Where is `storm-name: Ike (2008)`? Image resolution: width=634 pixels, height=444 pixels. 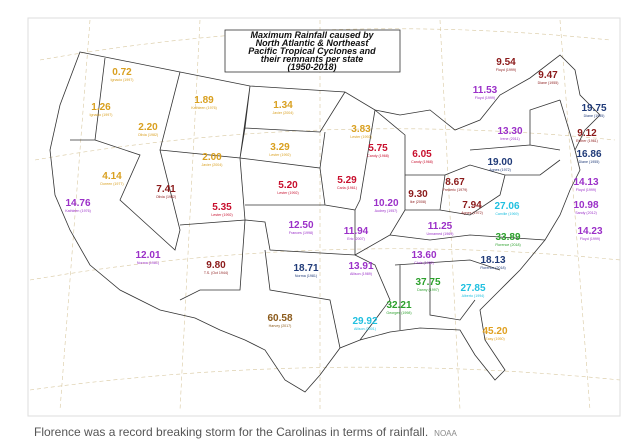
storm-name: Ike (2008) is located at coordinates (418, 202).